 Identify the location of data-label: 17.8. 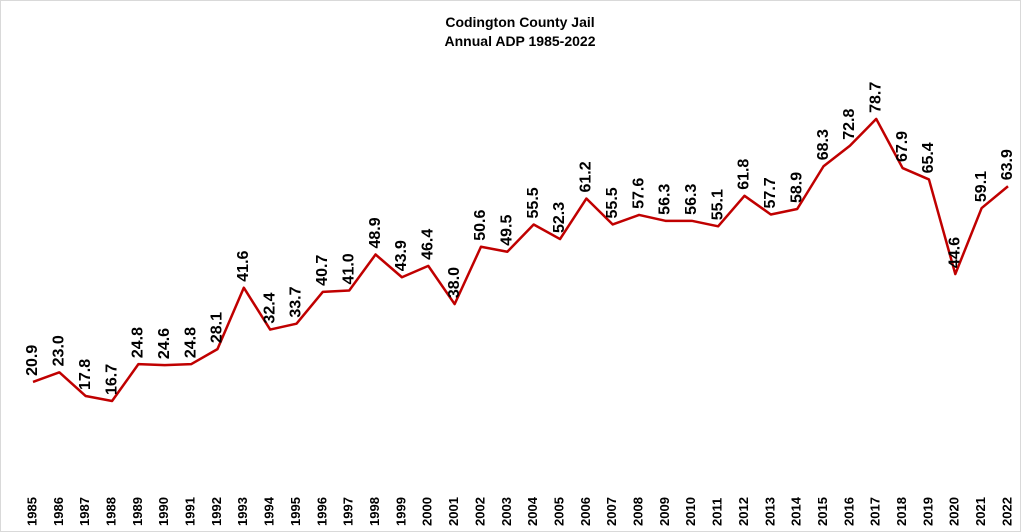
(85, 374).